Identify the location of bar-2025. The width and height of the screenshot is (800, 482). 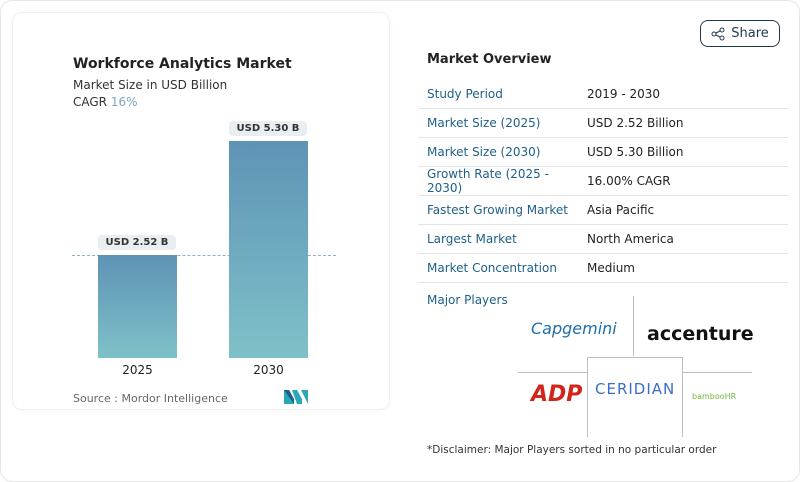
(137, 306).